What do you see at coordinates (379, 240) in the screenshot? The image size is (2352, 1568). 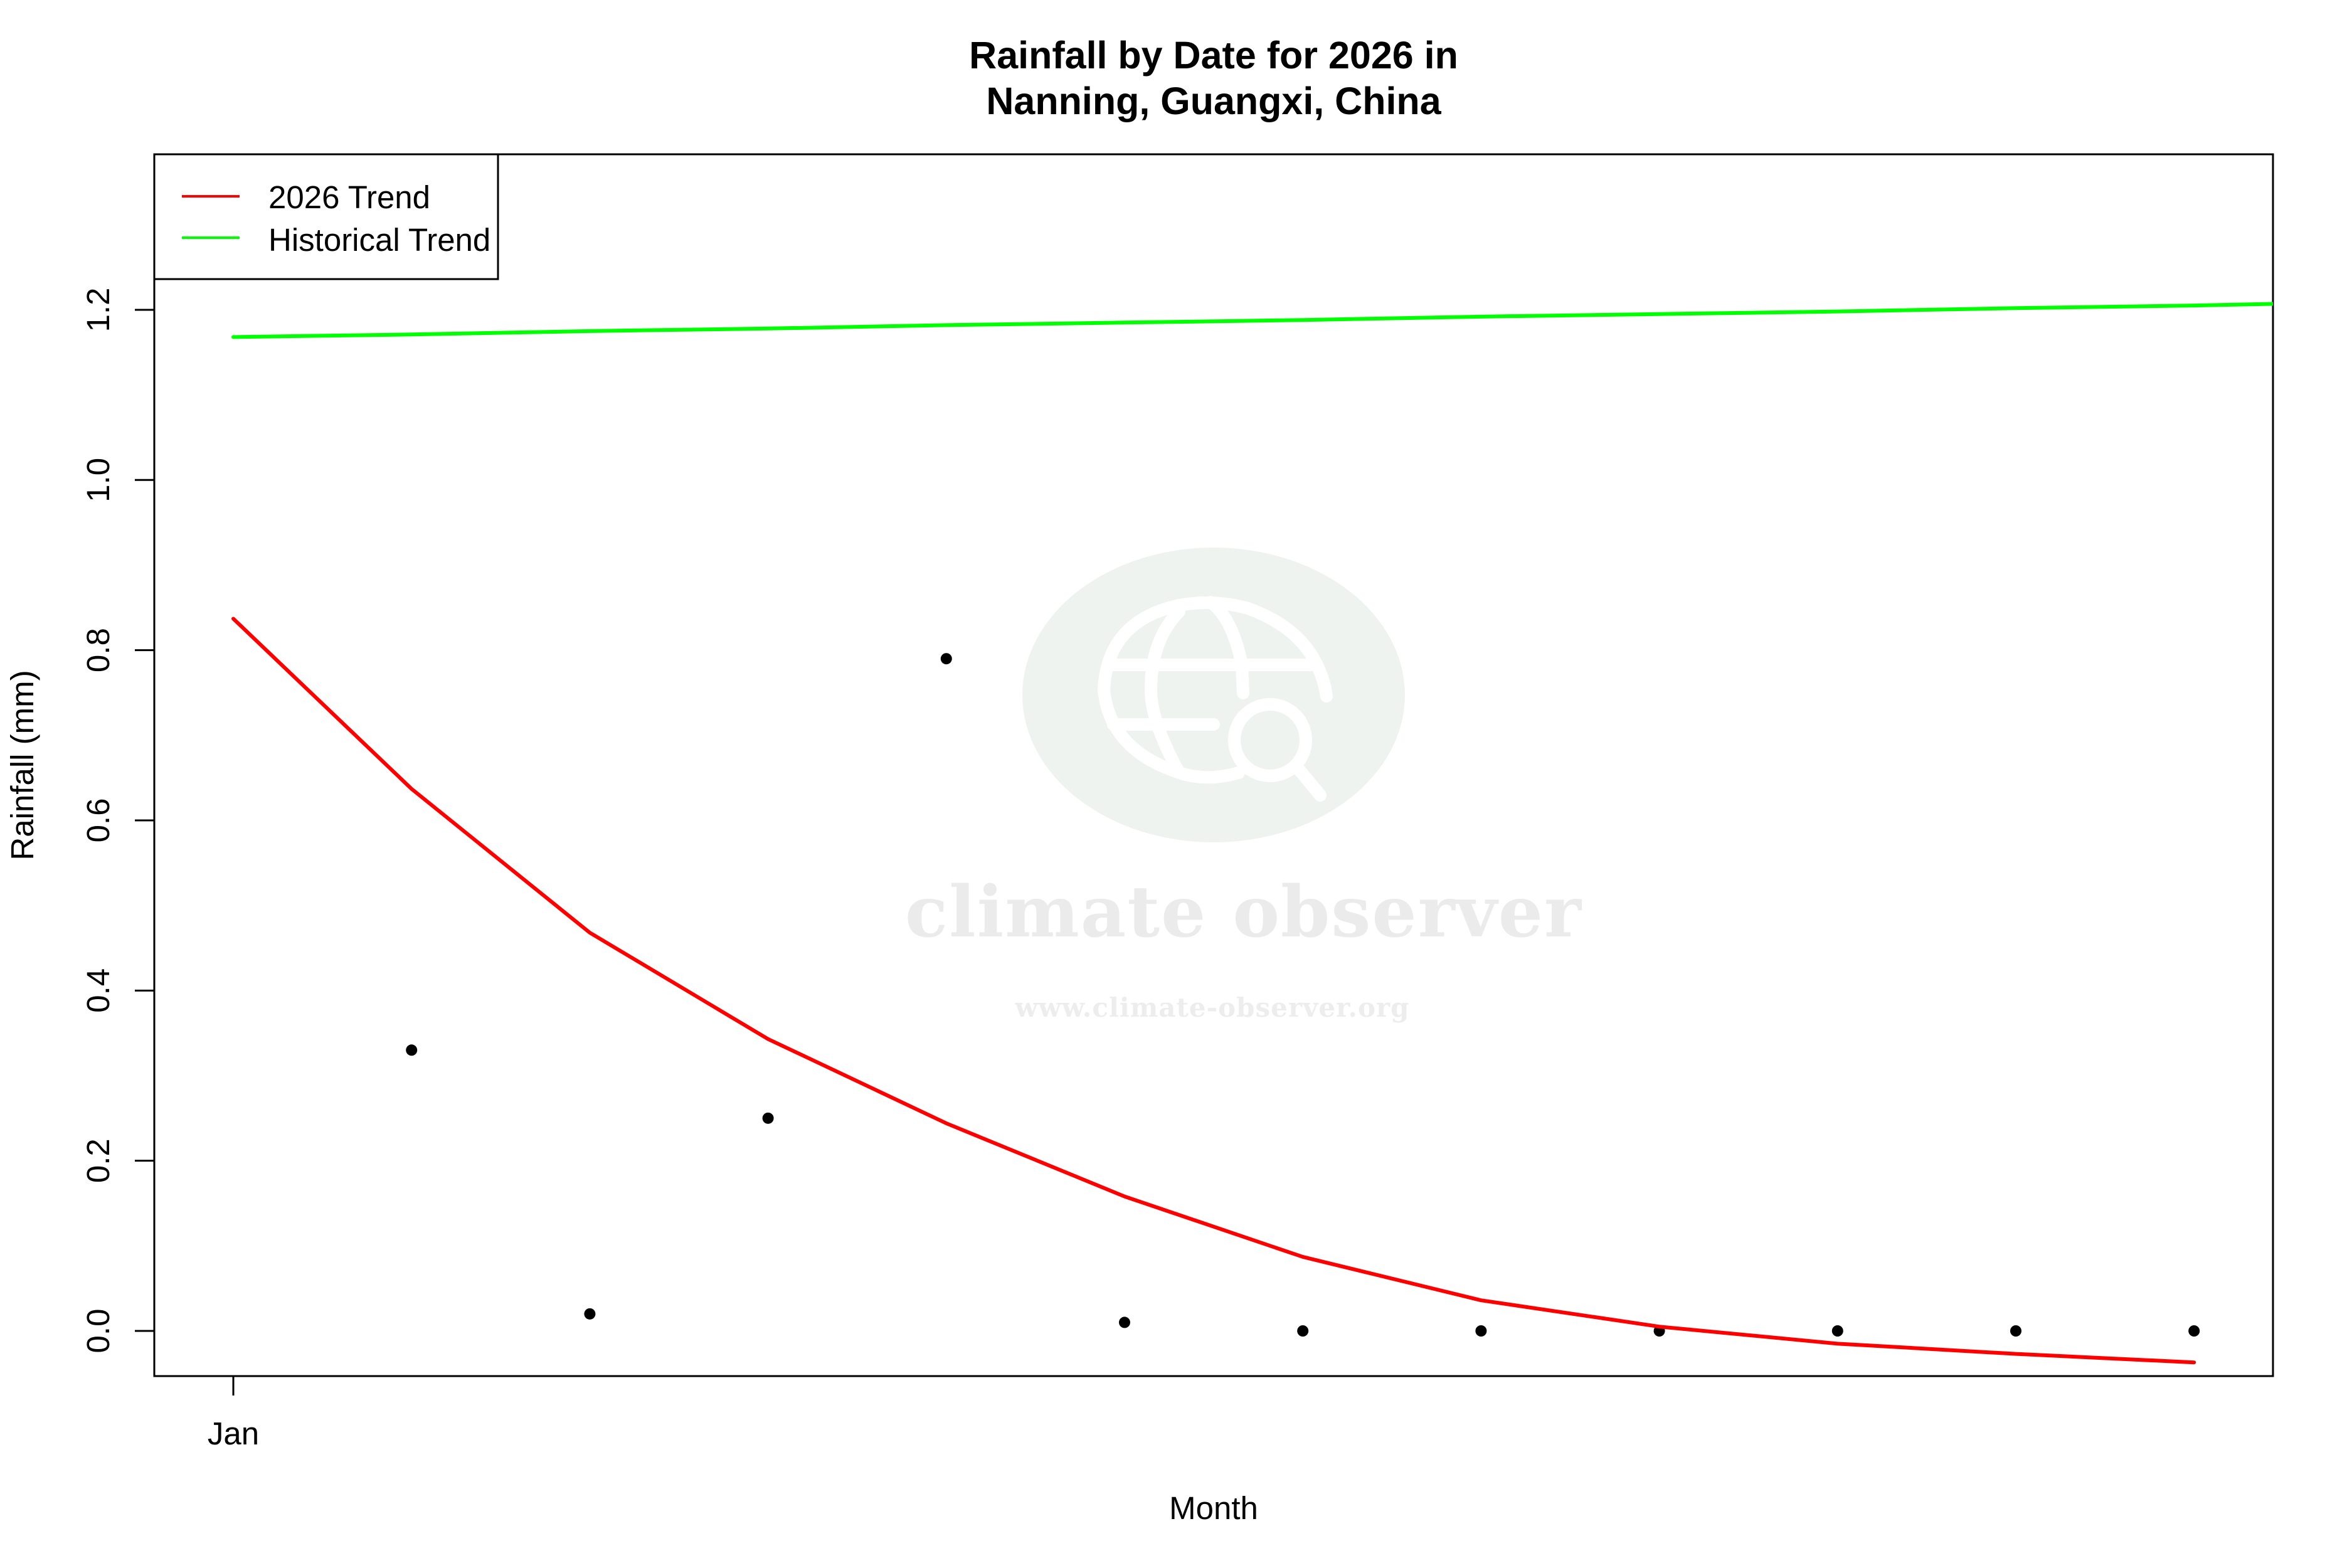 I see `legend-label-historical-trend: Historical Trend` at bounding box center [379, 240].